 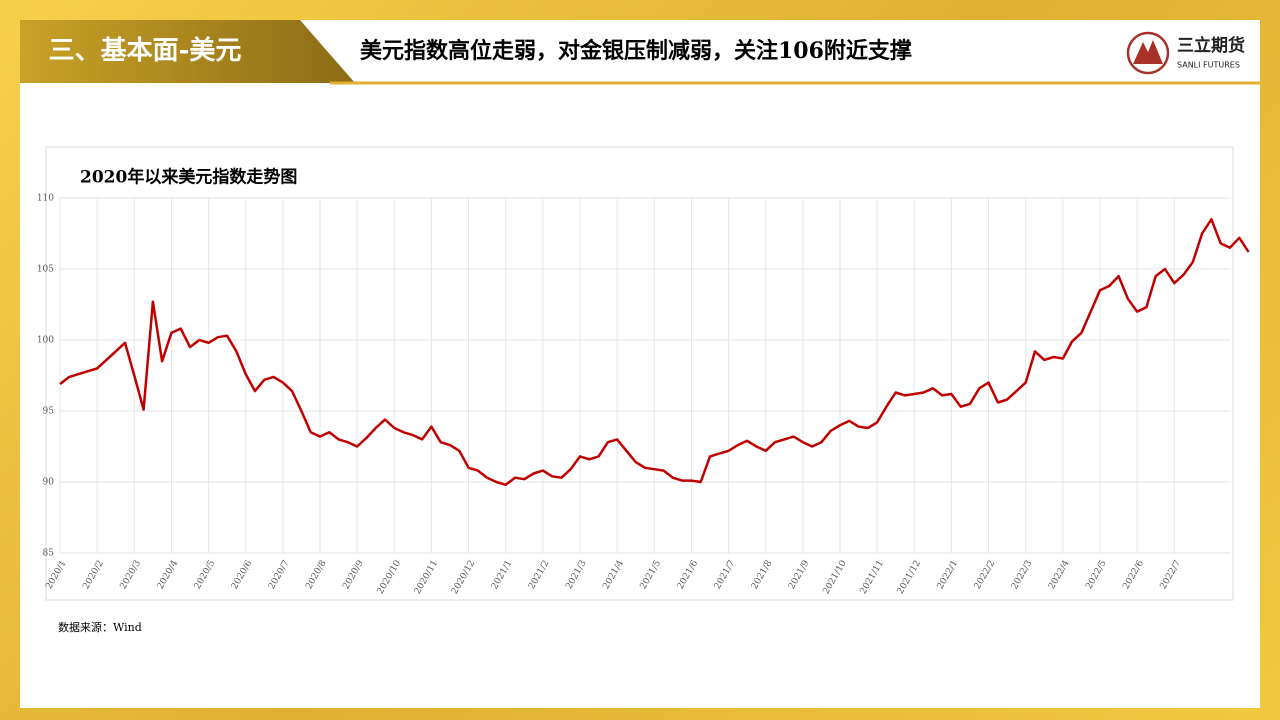 I want to click on y-tick-label: 105, so click(x=45, y=270).